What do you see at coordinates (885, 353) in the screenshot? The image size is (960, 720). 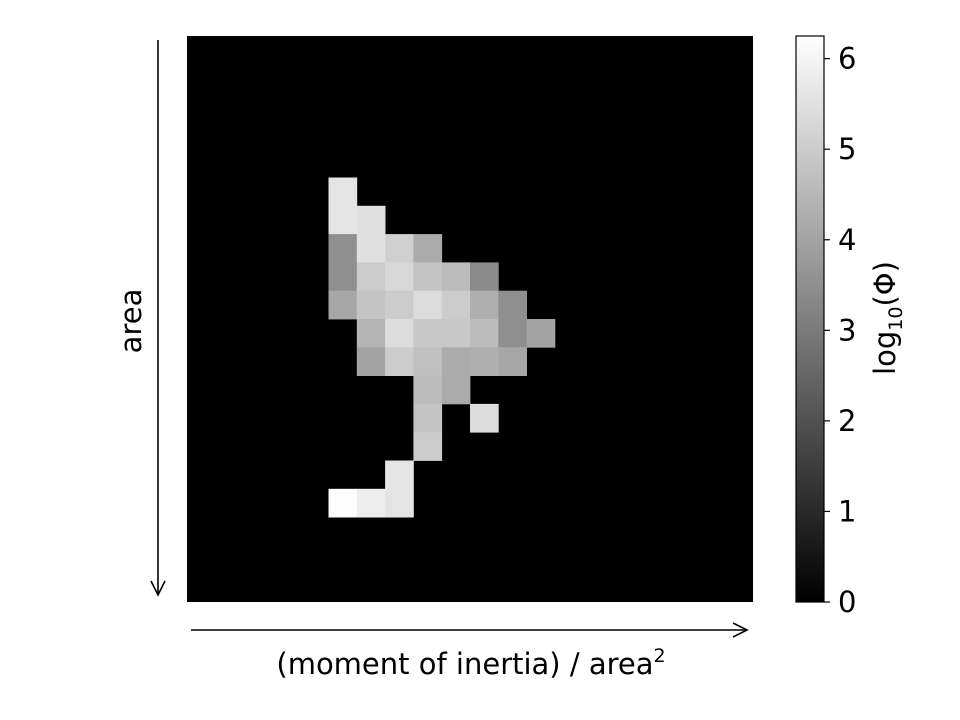 I see `colorbar-label-prefix: log` at bounding box center [885, 353].